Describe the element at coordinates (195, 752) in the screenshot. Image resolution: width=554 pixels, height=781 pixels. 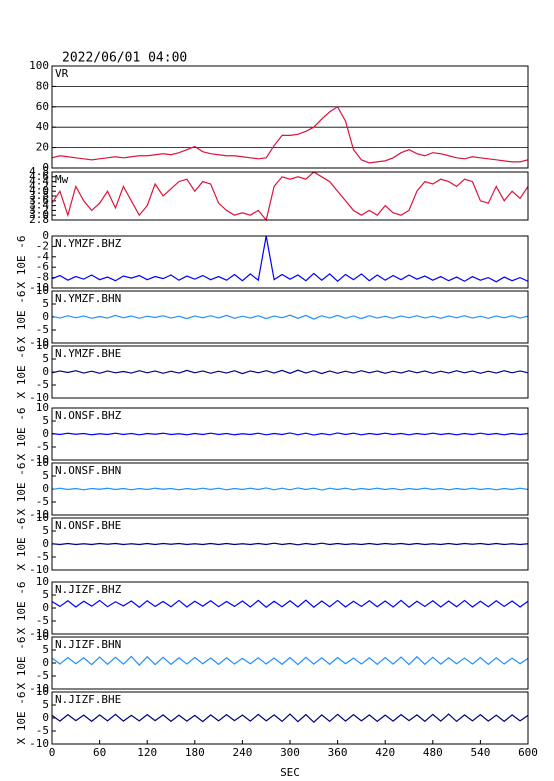
I see `x-tick-label: 180` at that location.